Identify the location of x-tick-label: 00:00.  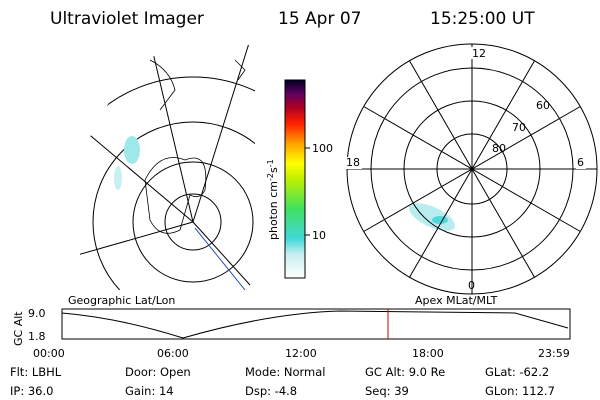
(49, 353).